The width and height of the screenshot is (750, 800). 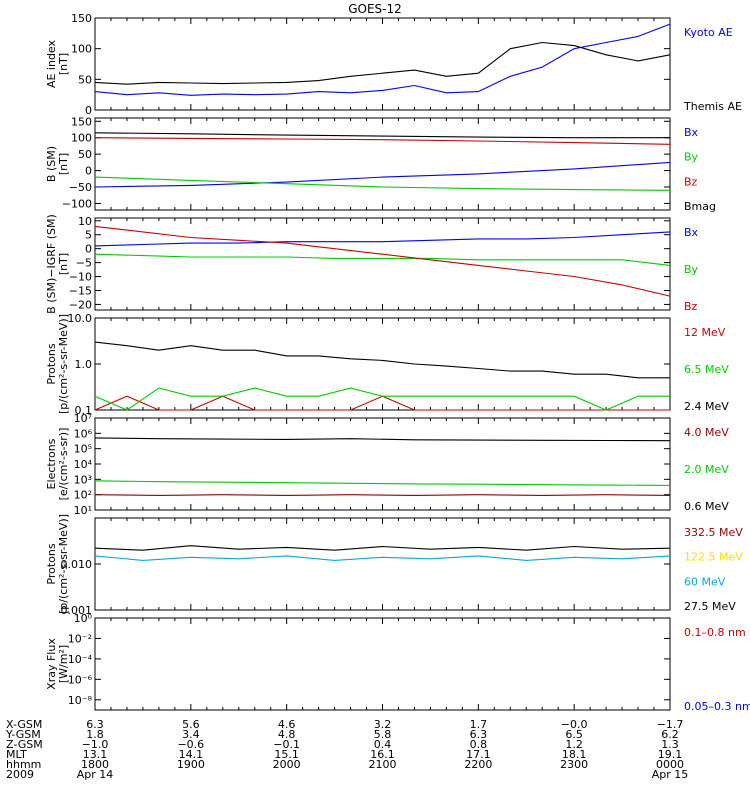 What do you see at coordinates (383, 744) in the screenshot?
I see `ephem-value: 0.4` at bounding box center [383, 744].